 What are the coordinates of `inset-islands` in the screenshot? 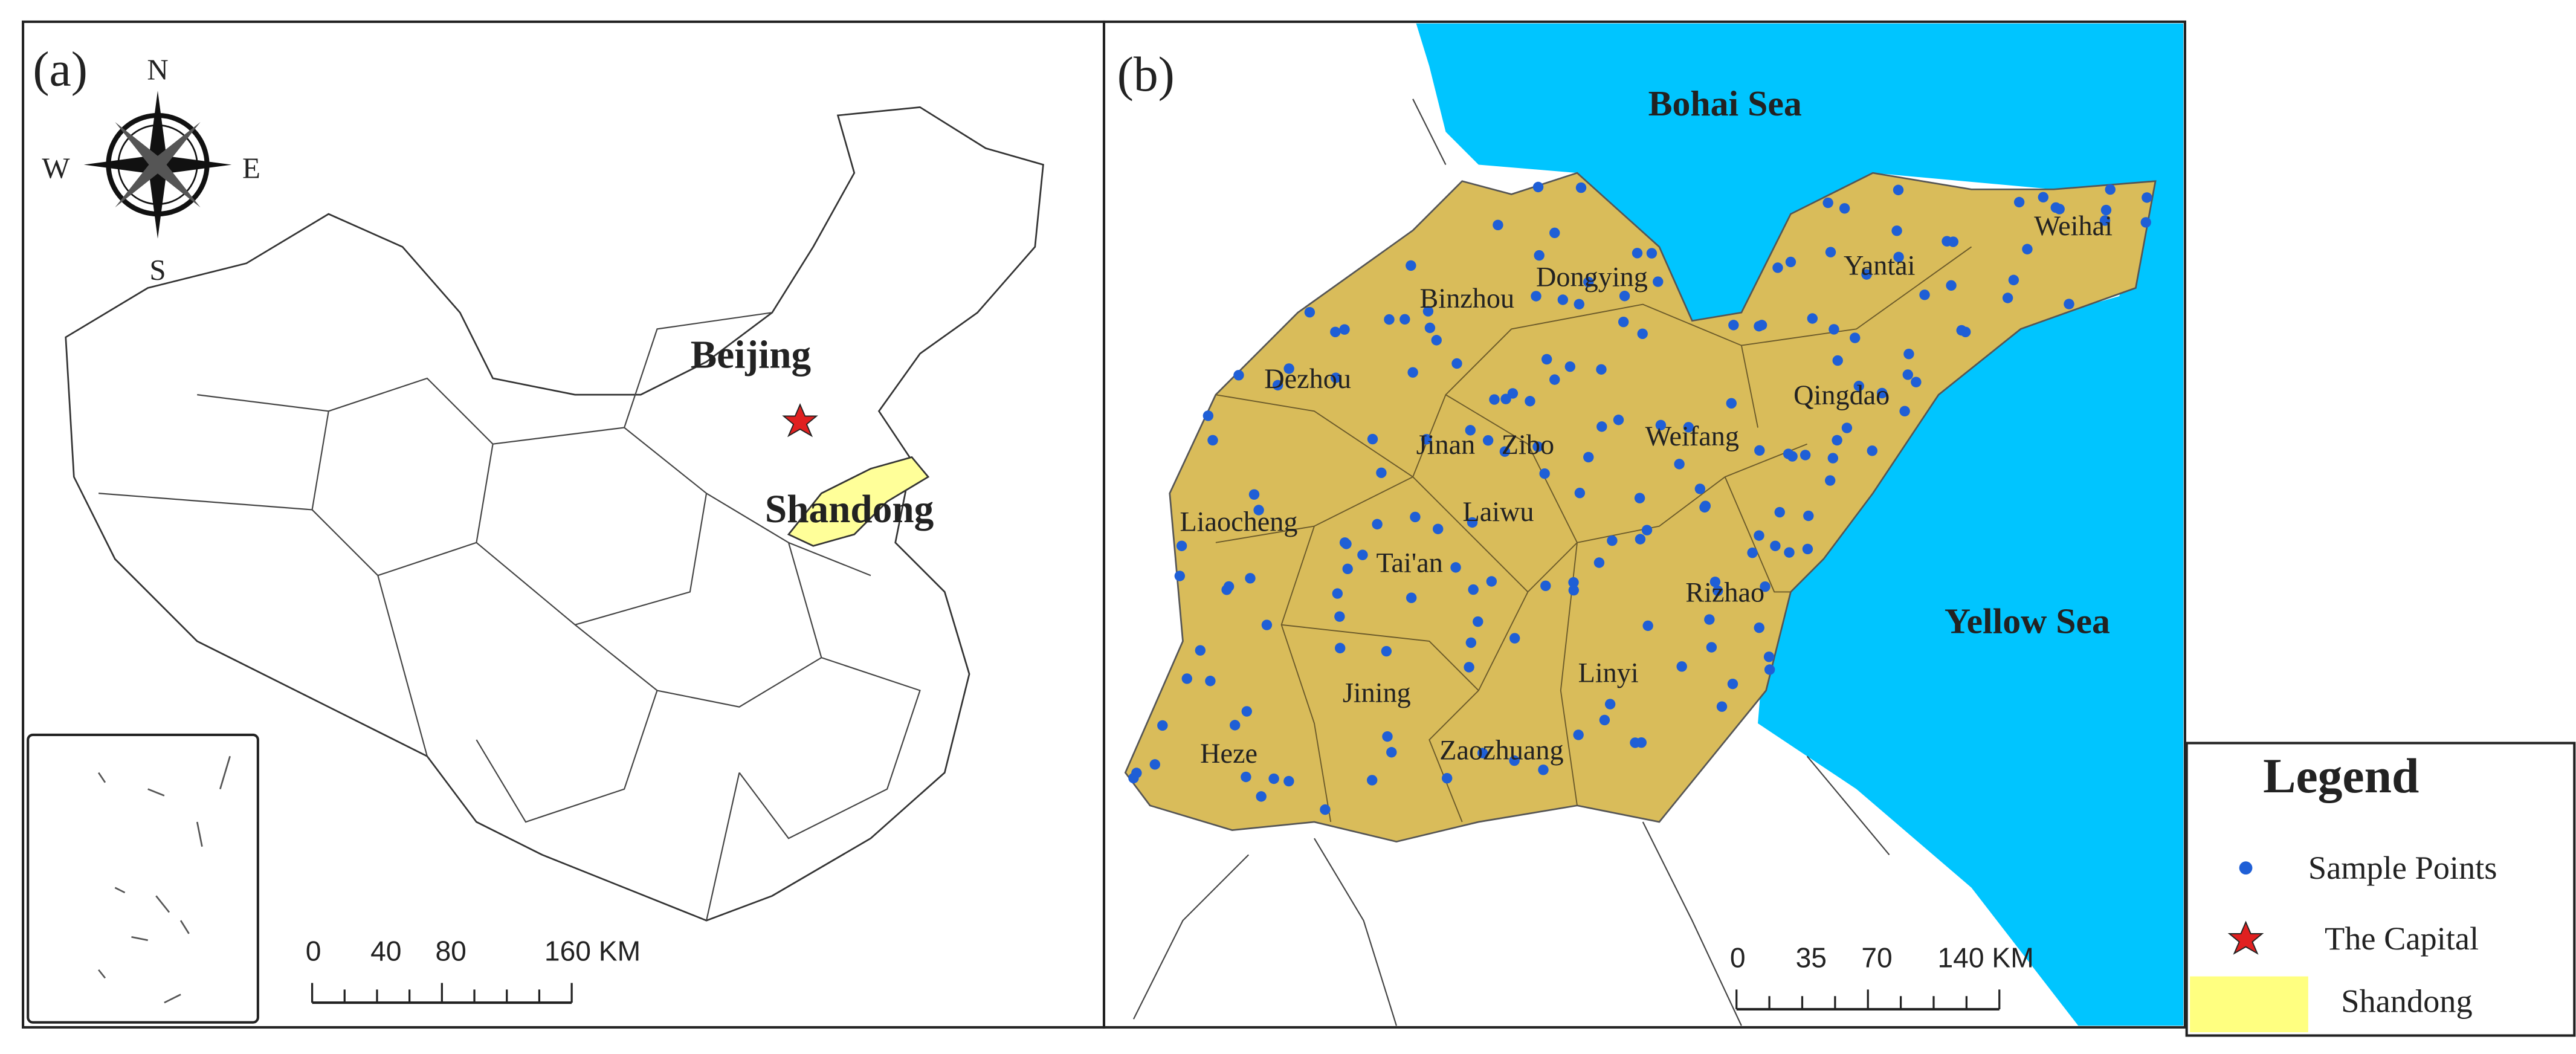 It's located at (164, 879).